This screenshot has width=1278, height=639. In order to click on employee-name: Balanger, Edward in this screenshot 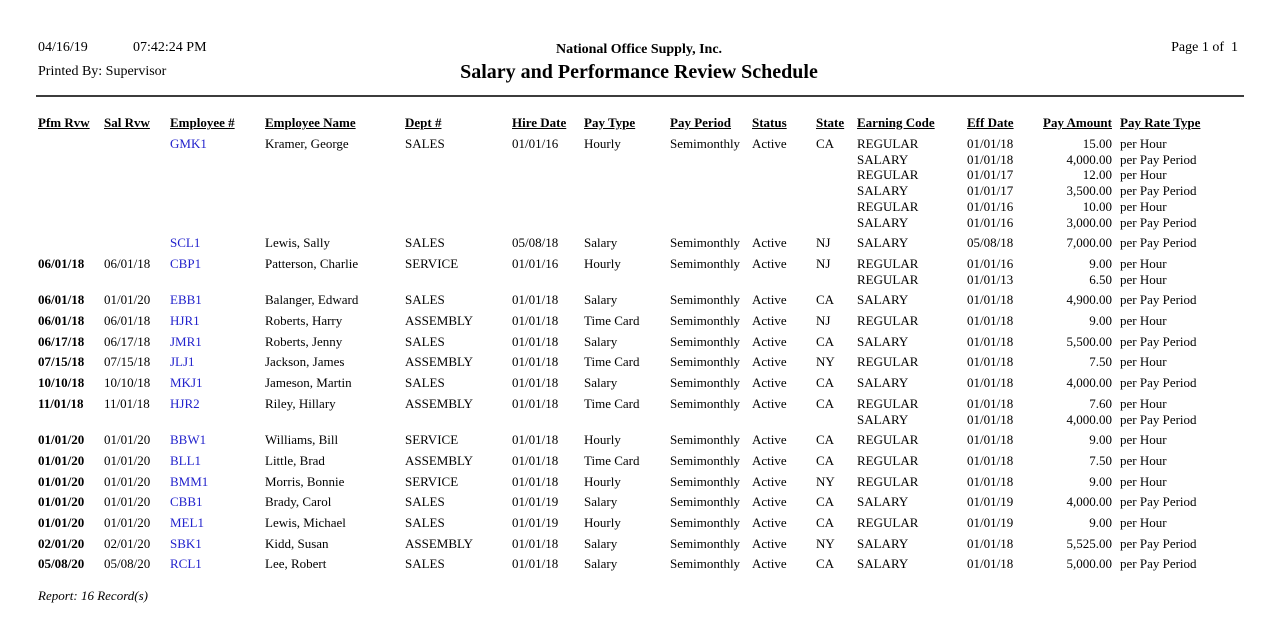, I will do `click(312, 300)`.